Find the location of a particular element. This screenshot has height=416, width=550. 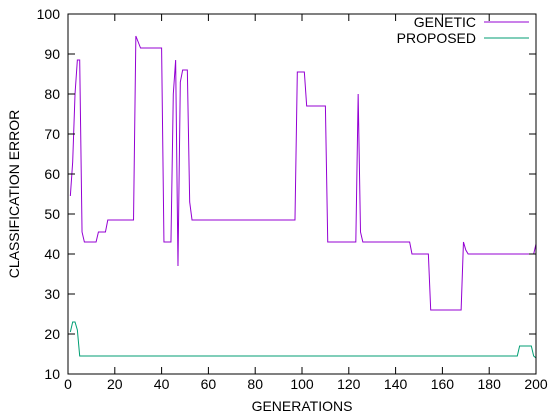

x-tick-labels: 0 20 40 60 80 100 120 140 160 180 200 is located at coordinates (306, 384).